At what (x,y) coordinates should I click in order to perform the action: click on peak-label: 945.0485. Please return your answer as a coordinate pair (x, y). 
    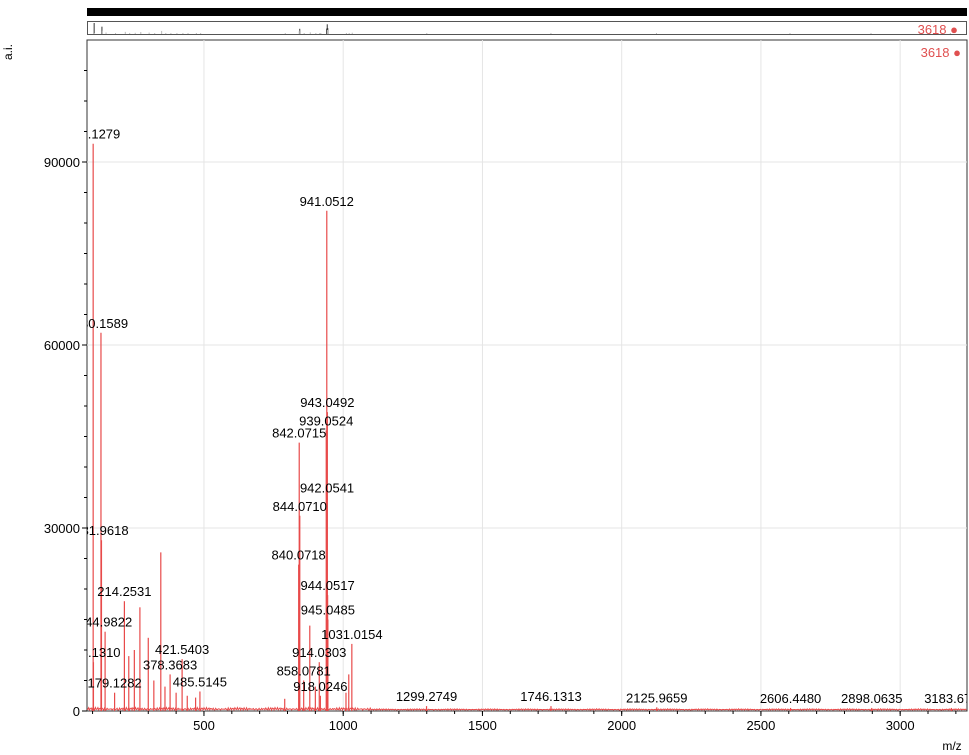
    Looking at the image, I should click on (328, 610).